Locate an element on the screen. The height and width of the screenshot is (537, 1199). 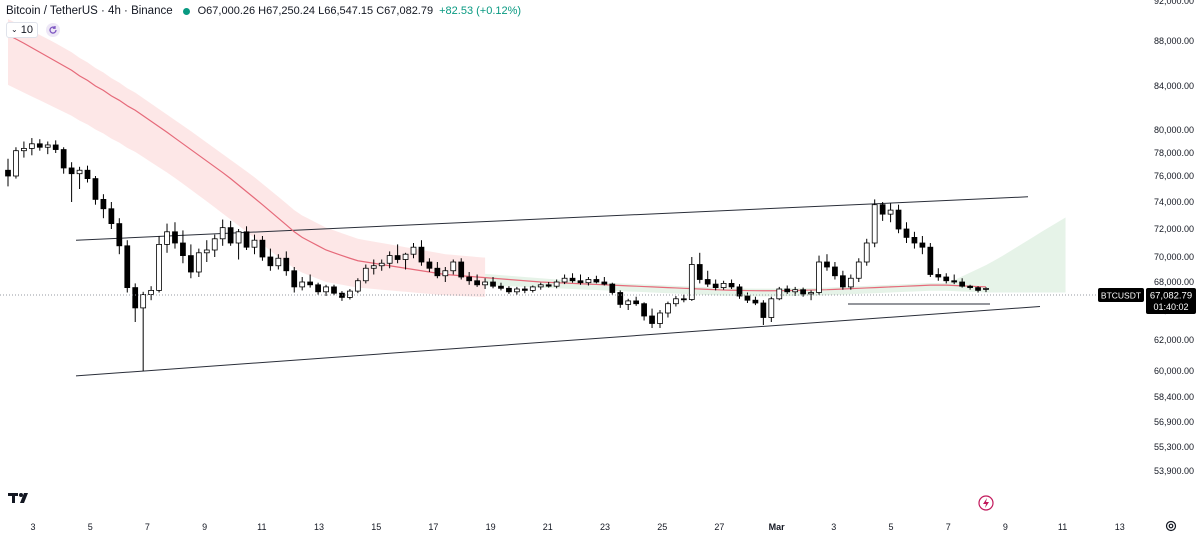
price-label-ticker: BTCUSDT is located at coordinates (1121, 296).